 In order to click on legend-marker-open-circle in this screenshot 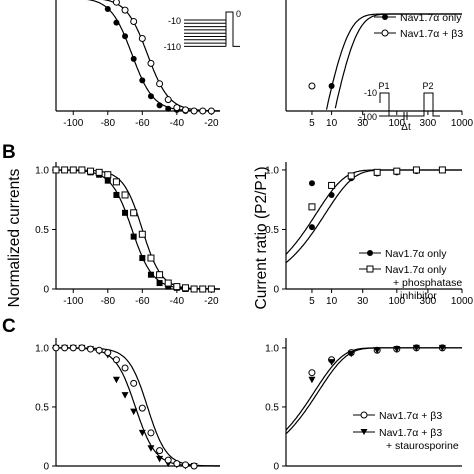, I will do `click(364, 415)`.